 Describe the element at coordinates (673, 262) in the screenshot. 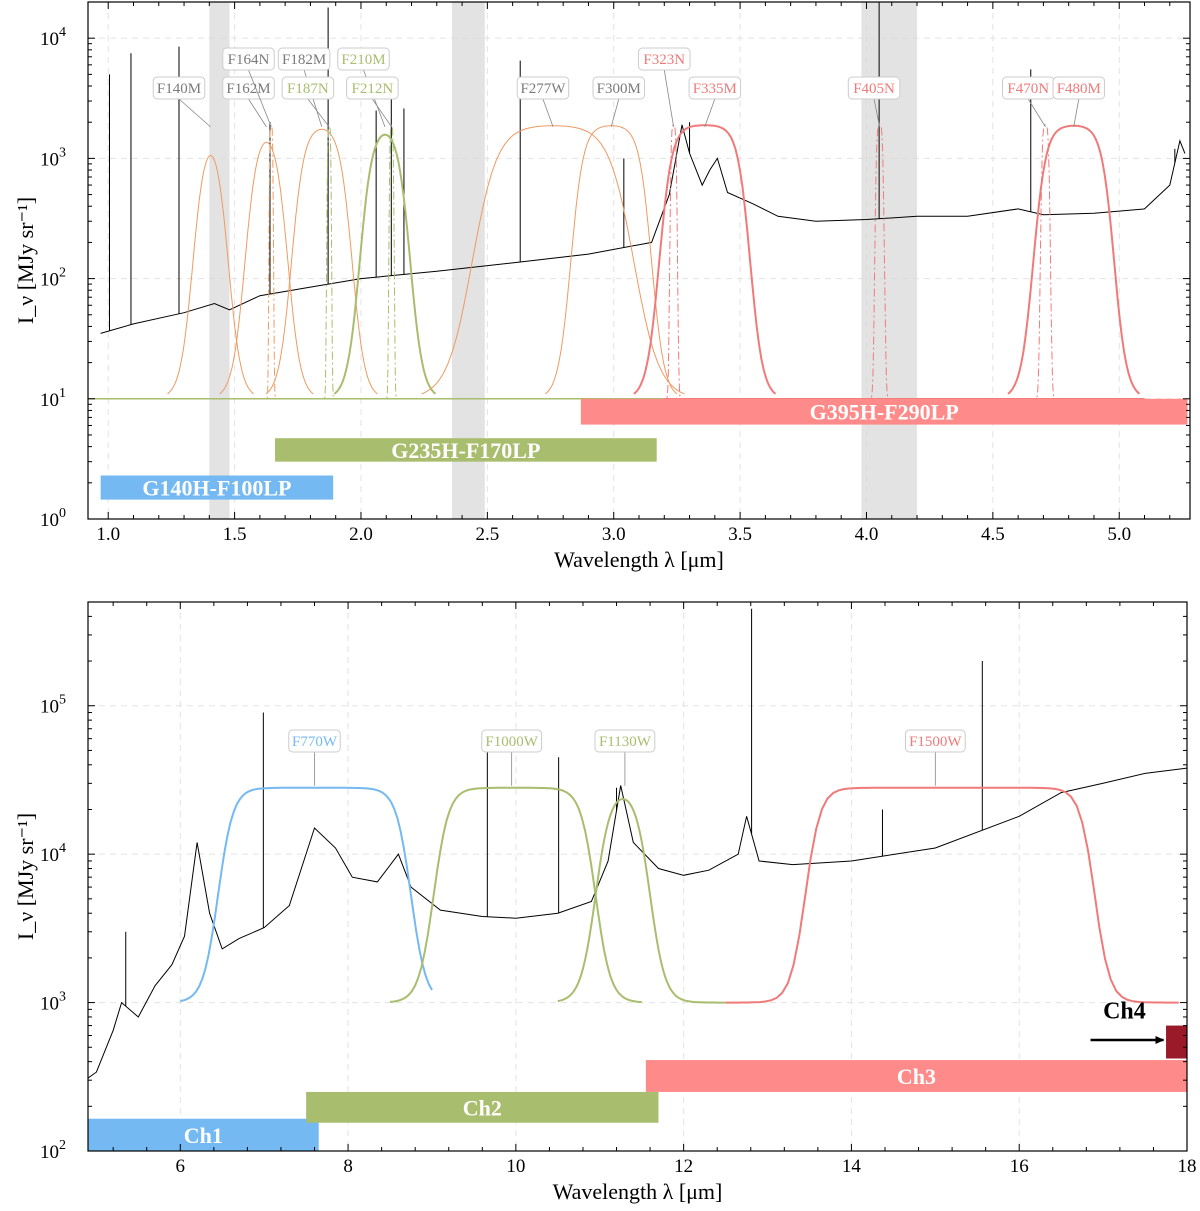

I see `filter-curve-f323n` at that location.